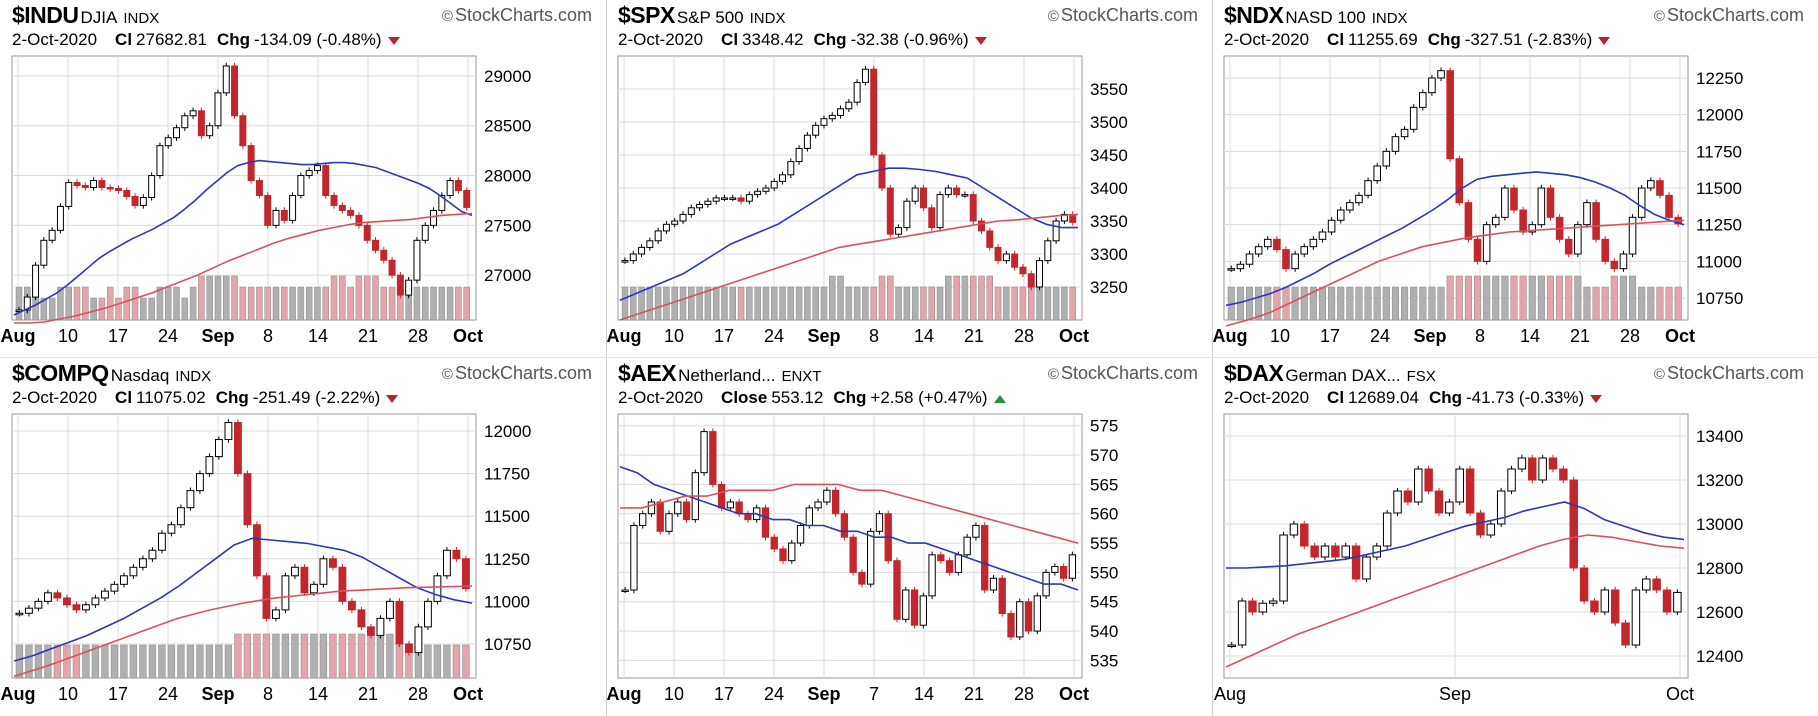  What do you see at coordinates (1330, 336) in the screenshot?
I see `x-tick-label: 17` at bounding box center [1330, 336].